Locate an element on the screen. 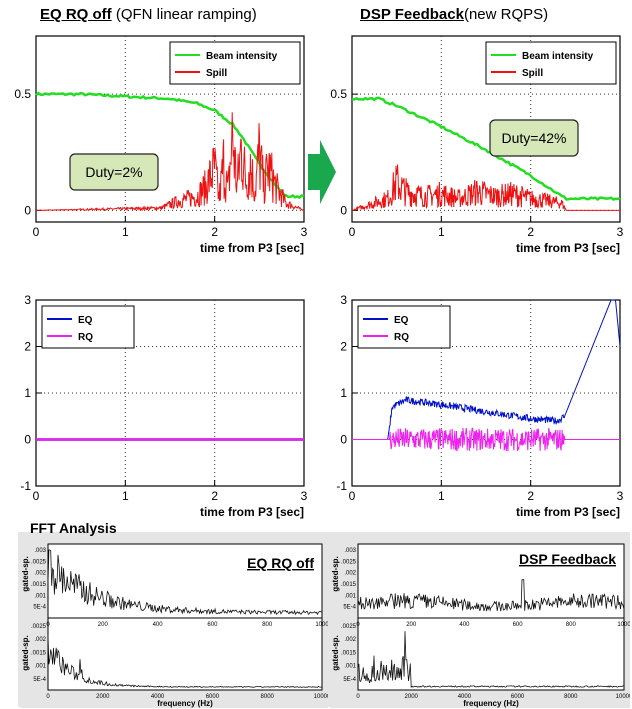 Image resolution: width=632 pixels, height=709 pixels. y-tick-label: 2 is located at coordinates (343, 347).